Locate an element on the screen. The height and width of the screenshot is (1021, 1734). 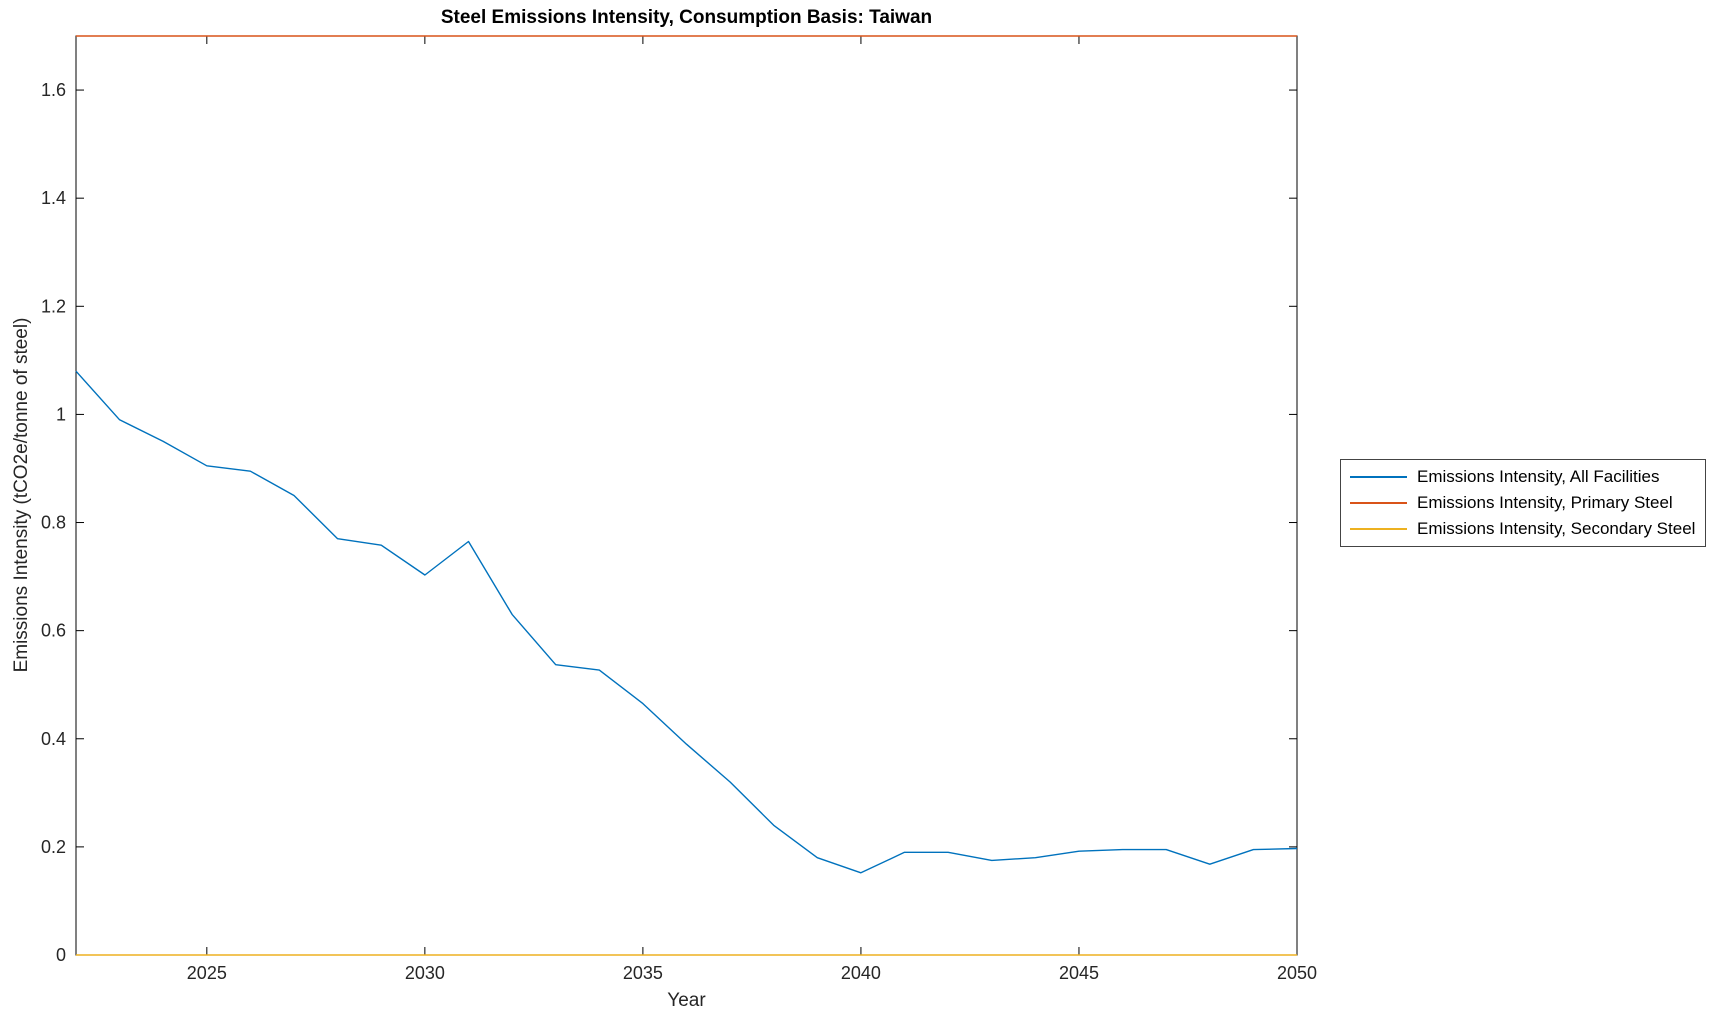
legend-swatch-all-facilities is located at coordinates (1378, 477).